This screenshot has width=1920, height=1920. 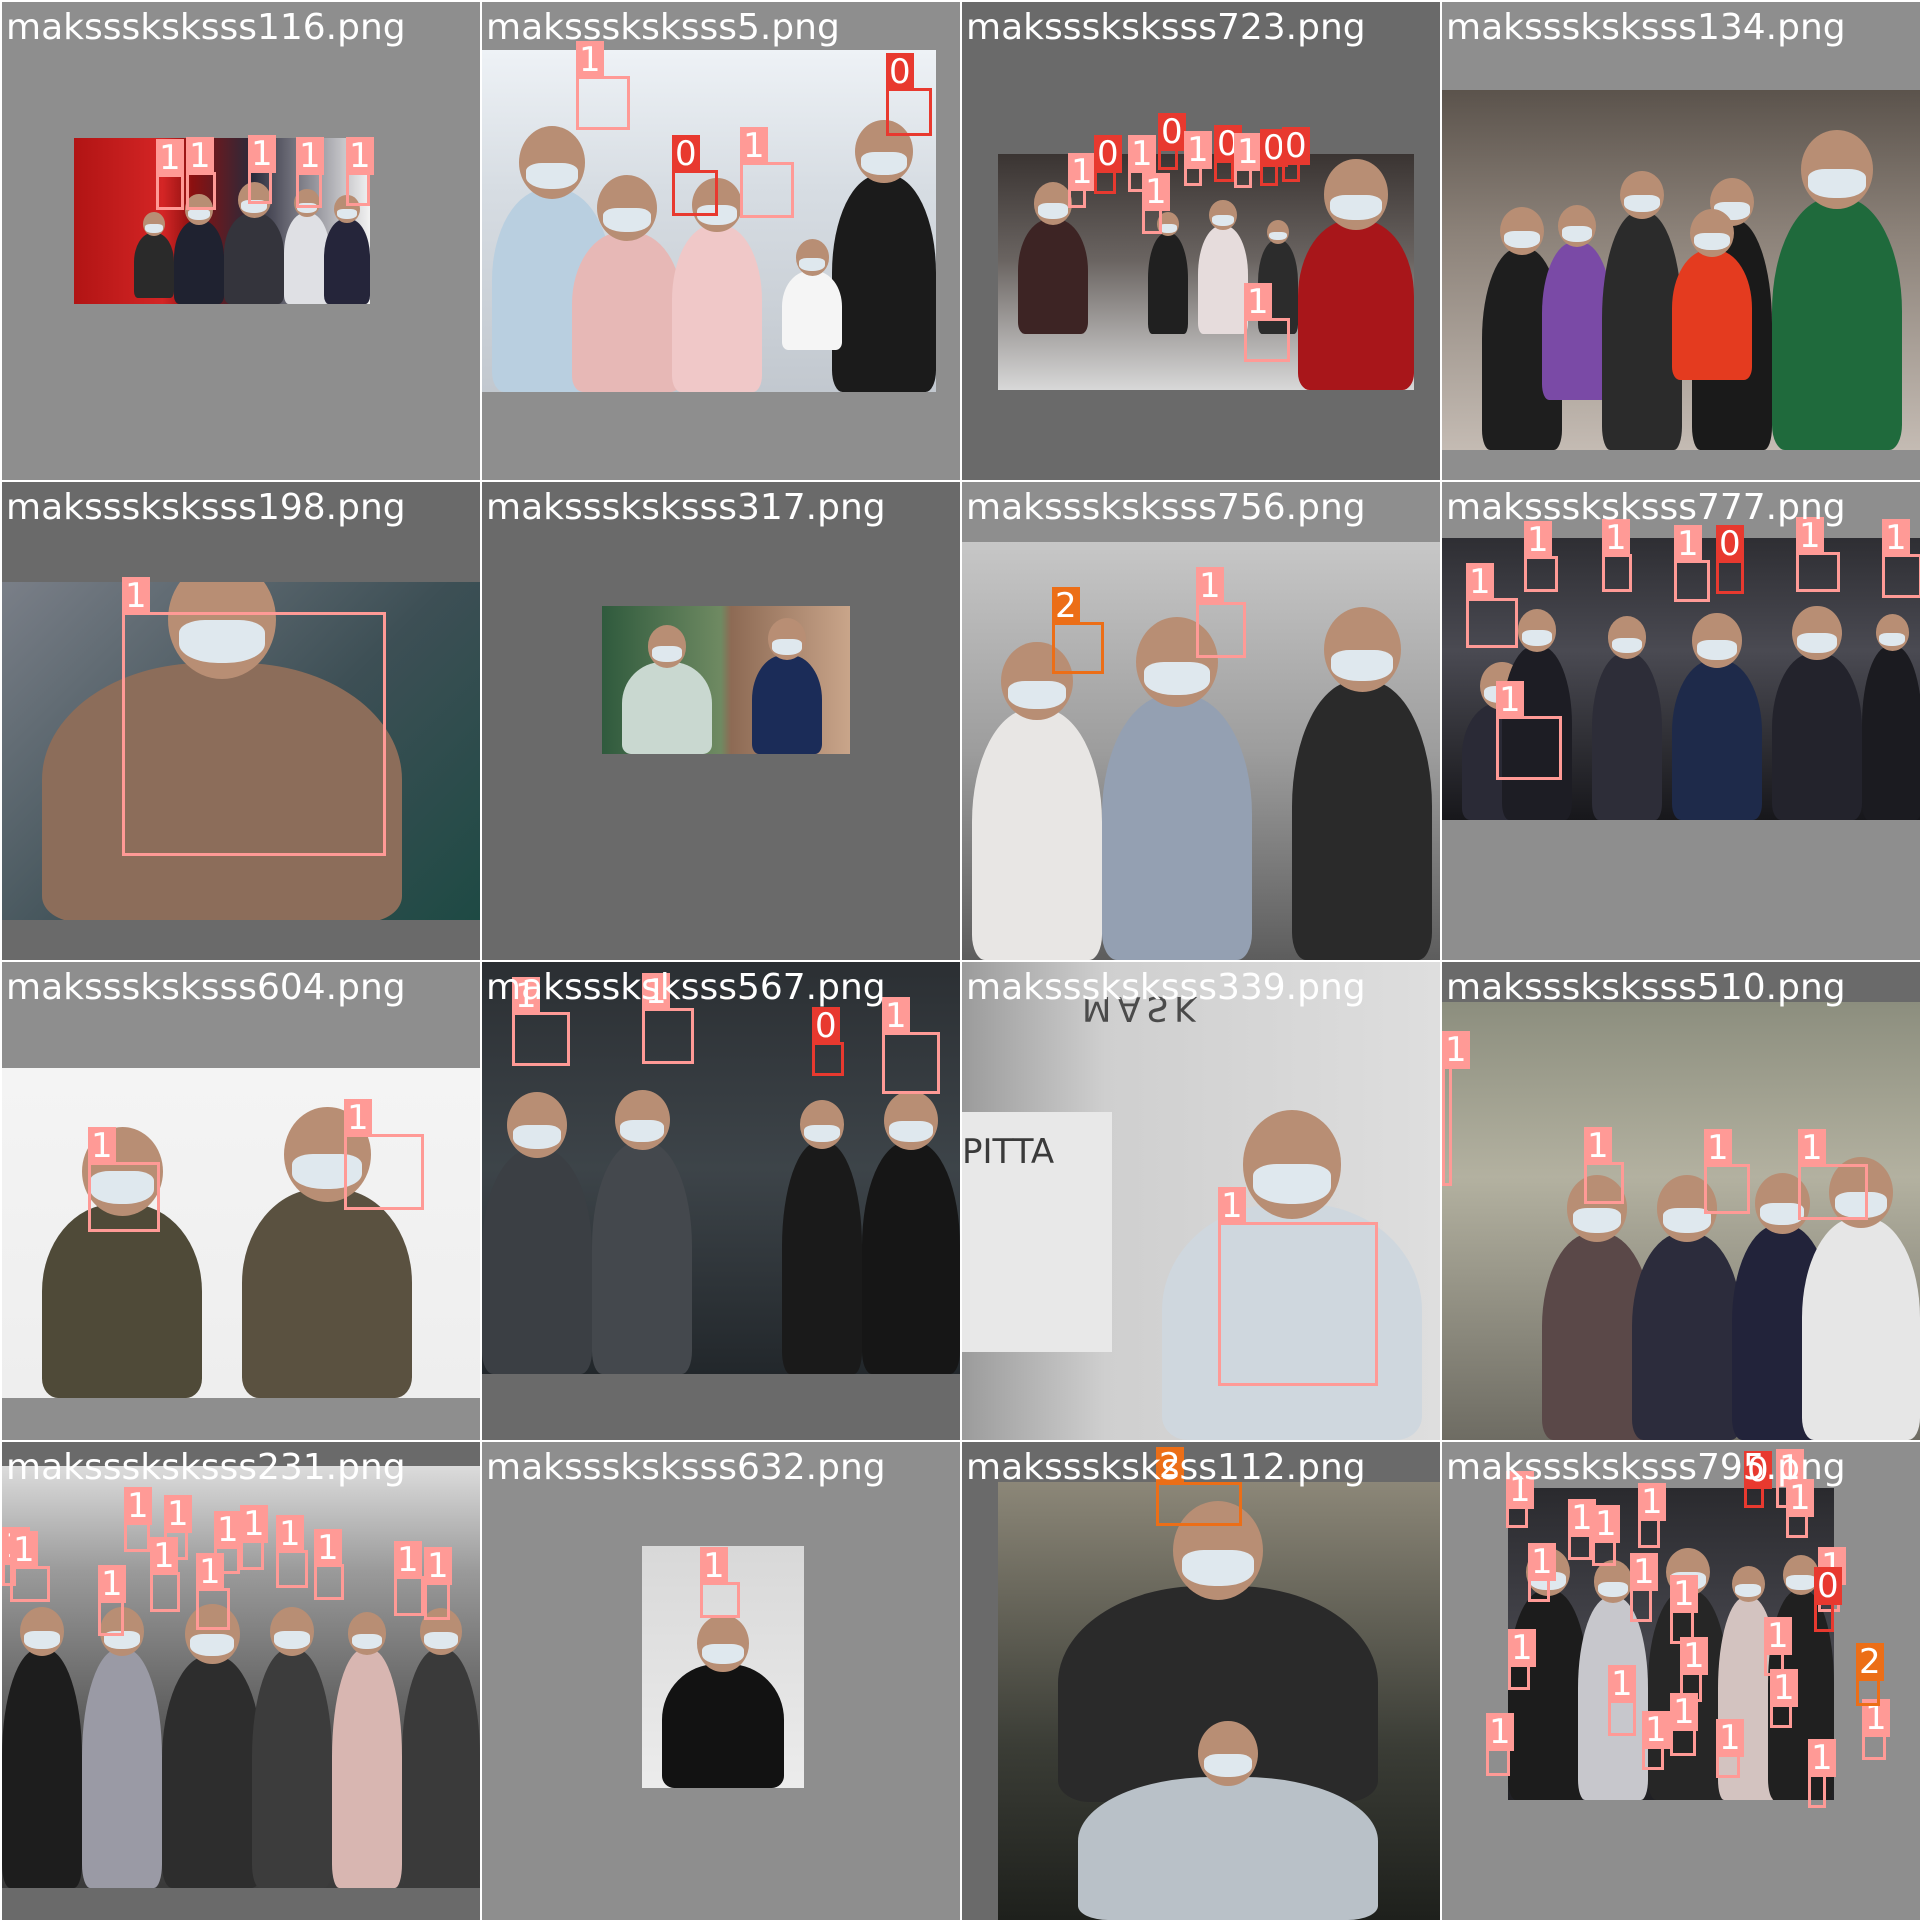 What do you see at coordinates (206, 1467) in the screenshot?
I see `filename-label: maksssksksss231.png` at bounding box center [206, 1467].